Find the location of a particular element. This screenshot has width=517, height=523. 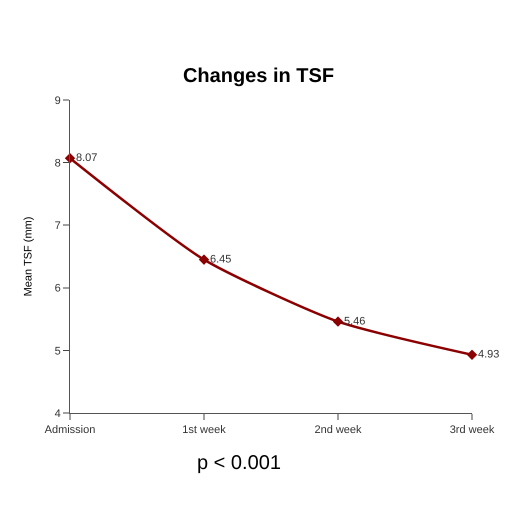

chart-title: Changes in TSF is located at coordinates (258, 75).